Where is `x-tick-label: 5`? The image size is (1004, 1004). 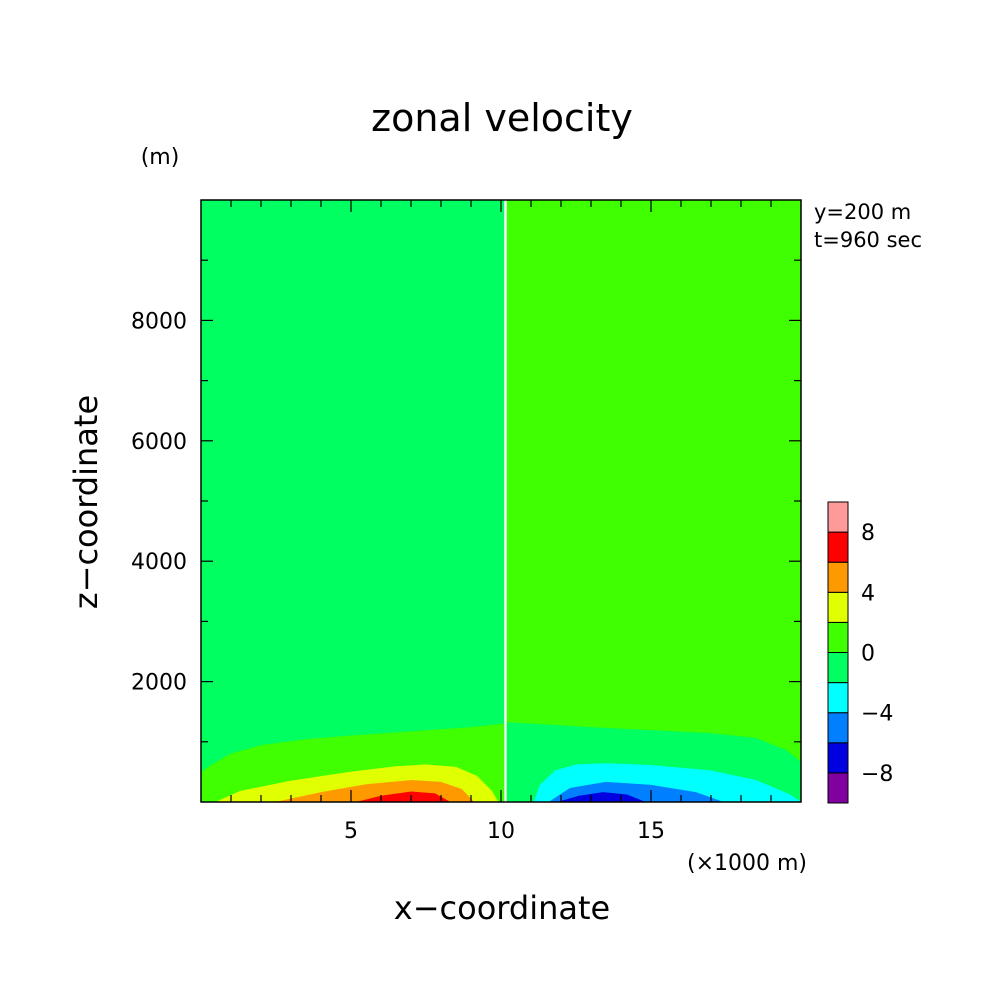
x-tick-label: 5 is located at coordinates (351, 831).